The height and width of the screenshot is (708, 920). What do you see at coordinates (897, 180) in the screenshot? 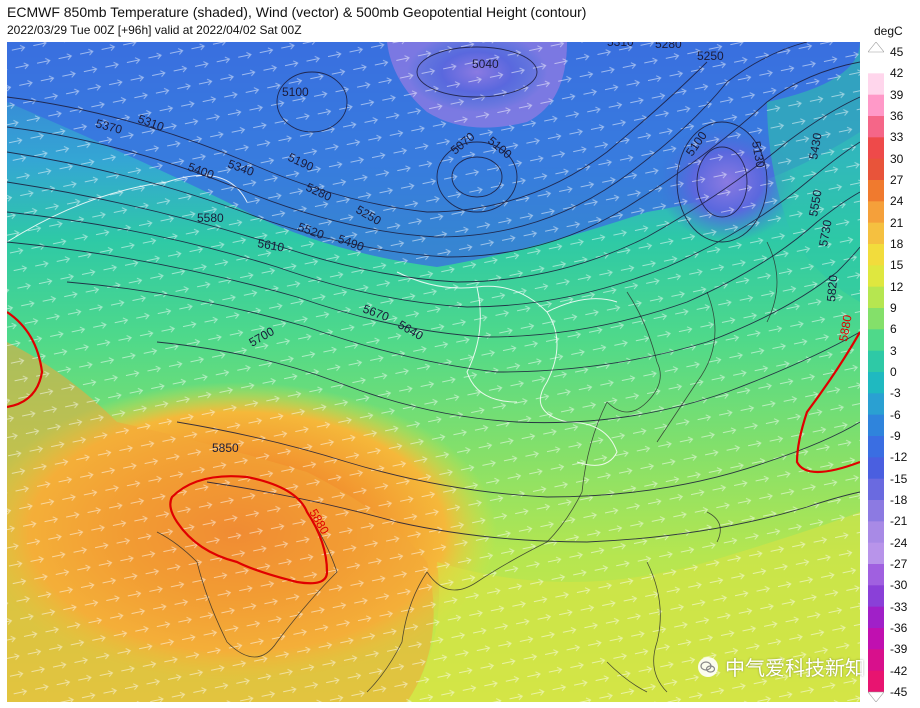
I see `colorbar-tick-label: 27` at bounding box center [897, 180].